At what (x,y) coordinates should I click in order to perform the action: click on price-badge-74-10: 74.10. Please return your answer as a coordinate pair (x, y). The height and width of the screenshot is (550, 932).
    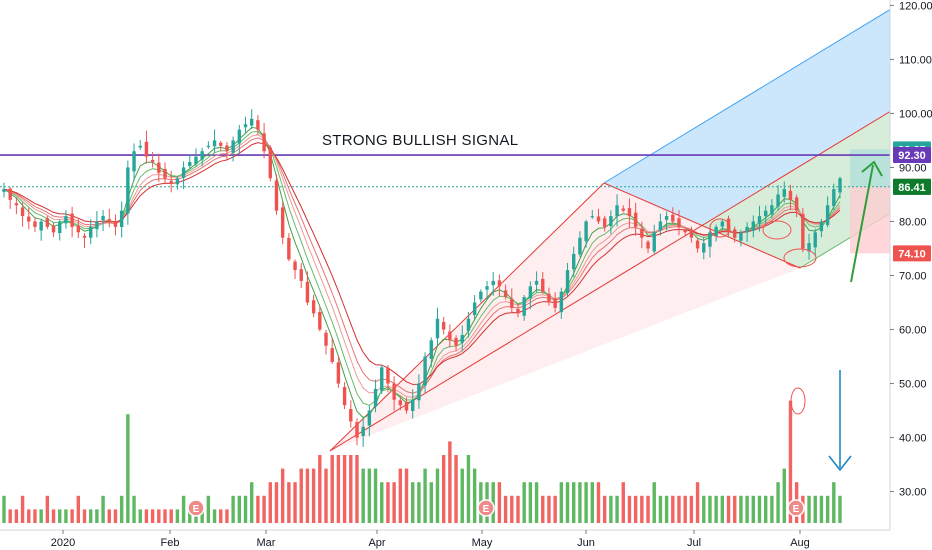
    Looking at the image, I should click on (912, 253).